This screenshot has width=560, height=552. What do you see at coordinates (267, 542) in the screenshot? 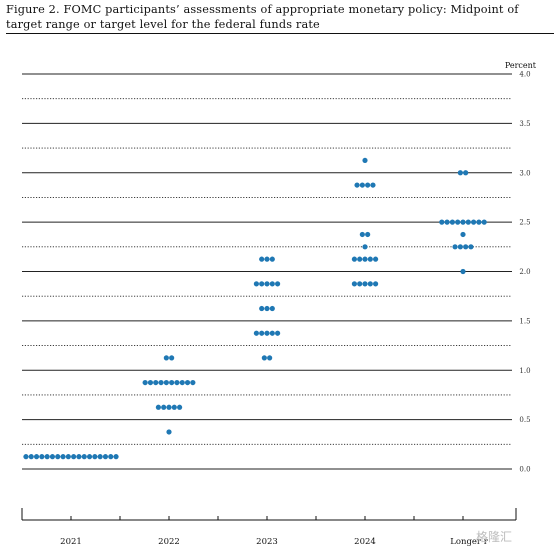
I see `x-category-label: 2023` at bounding box center [267, 542].